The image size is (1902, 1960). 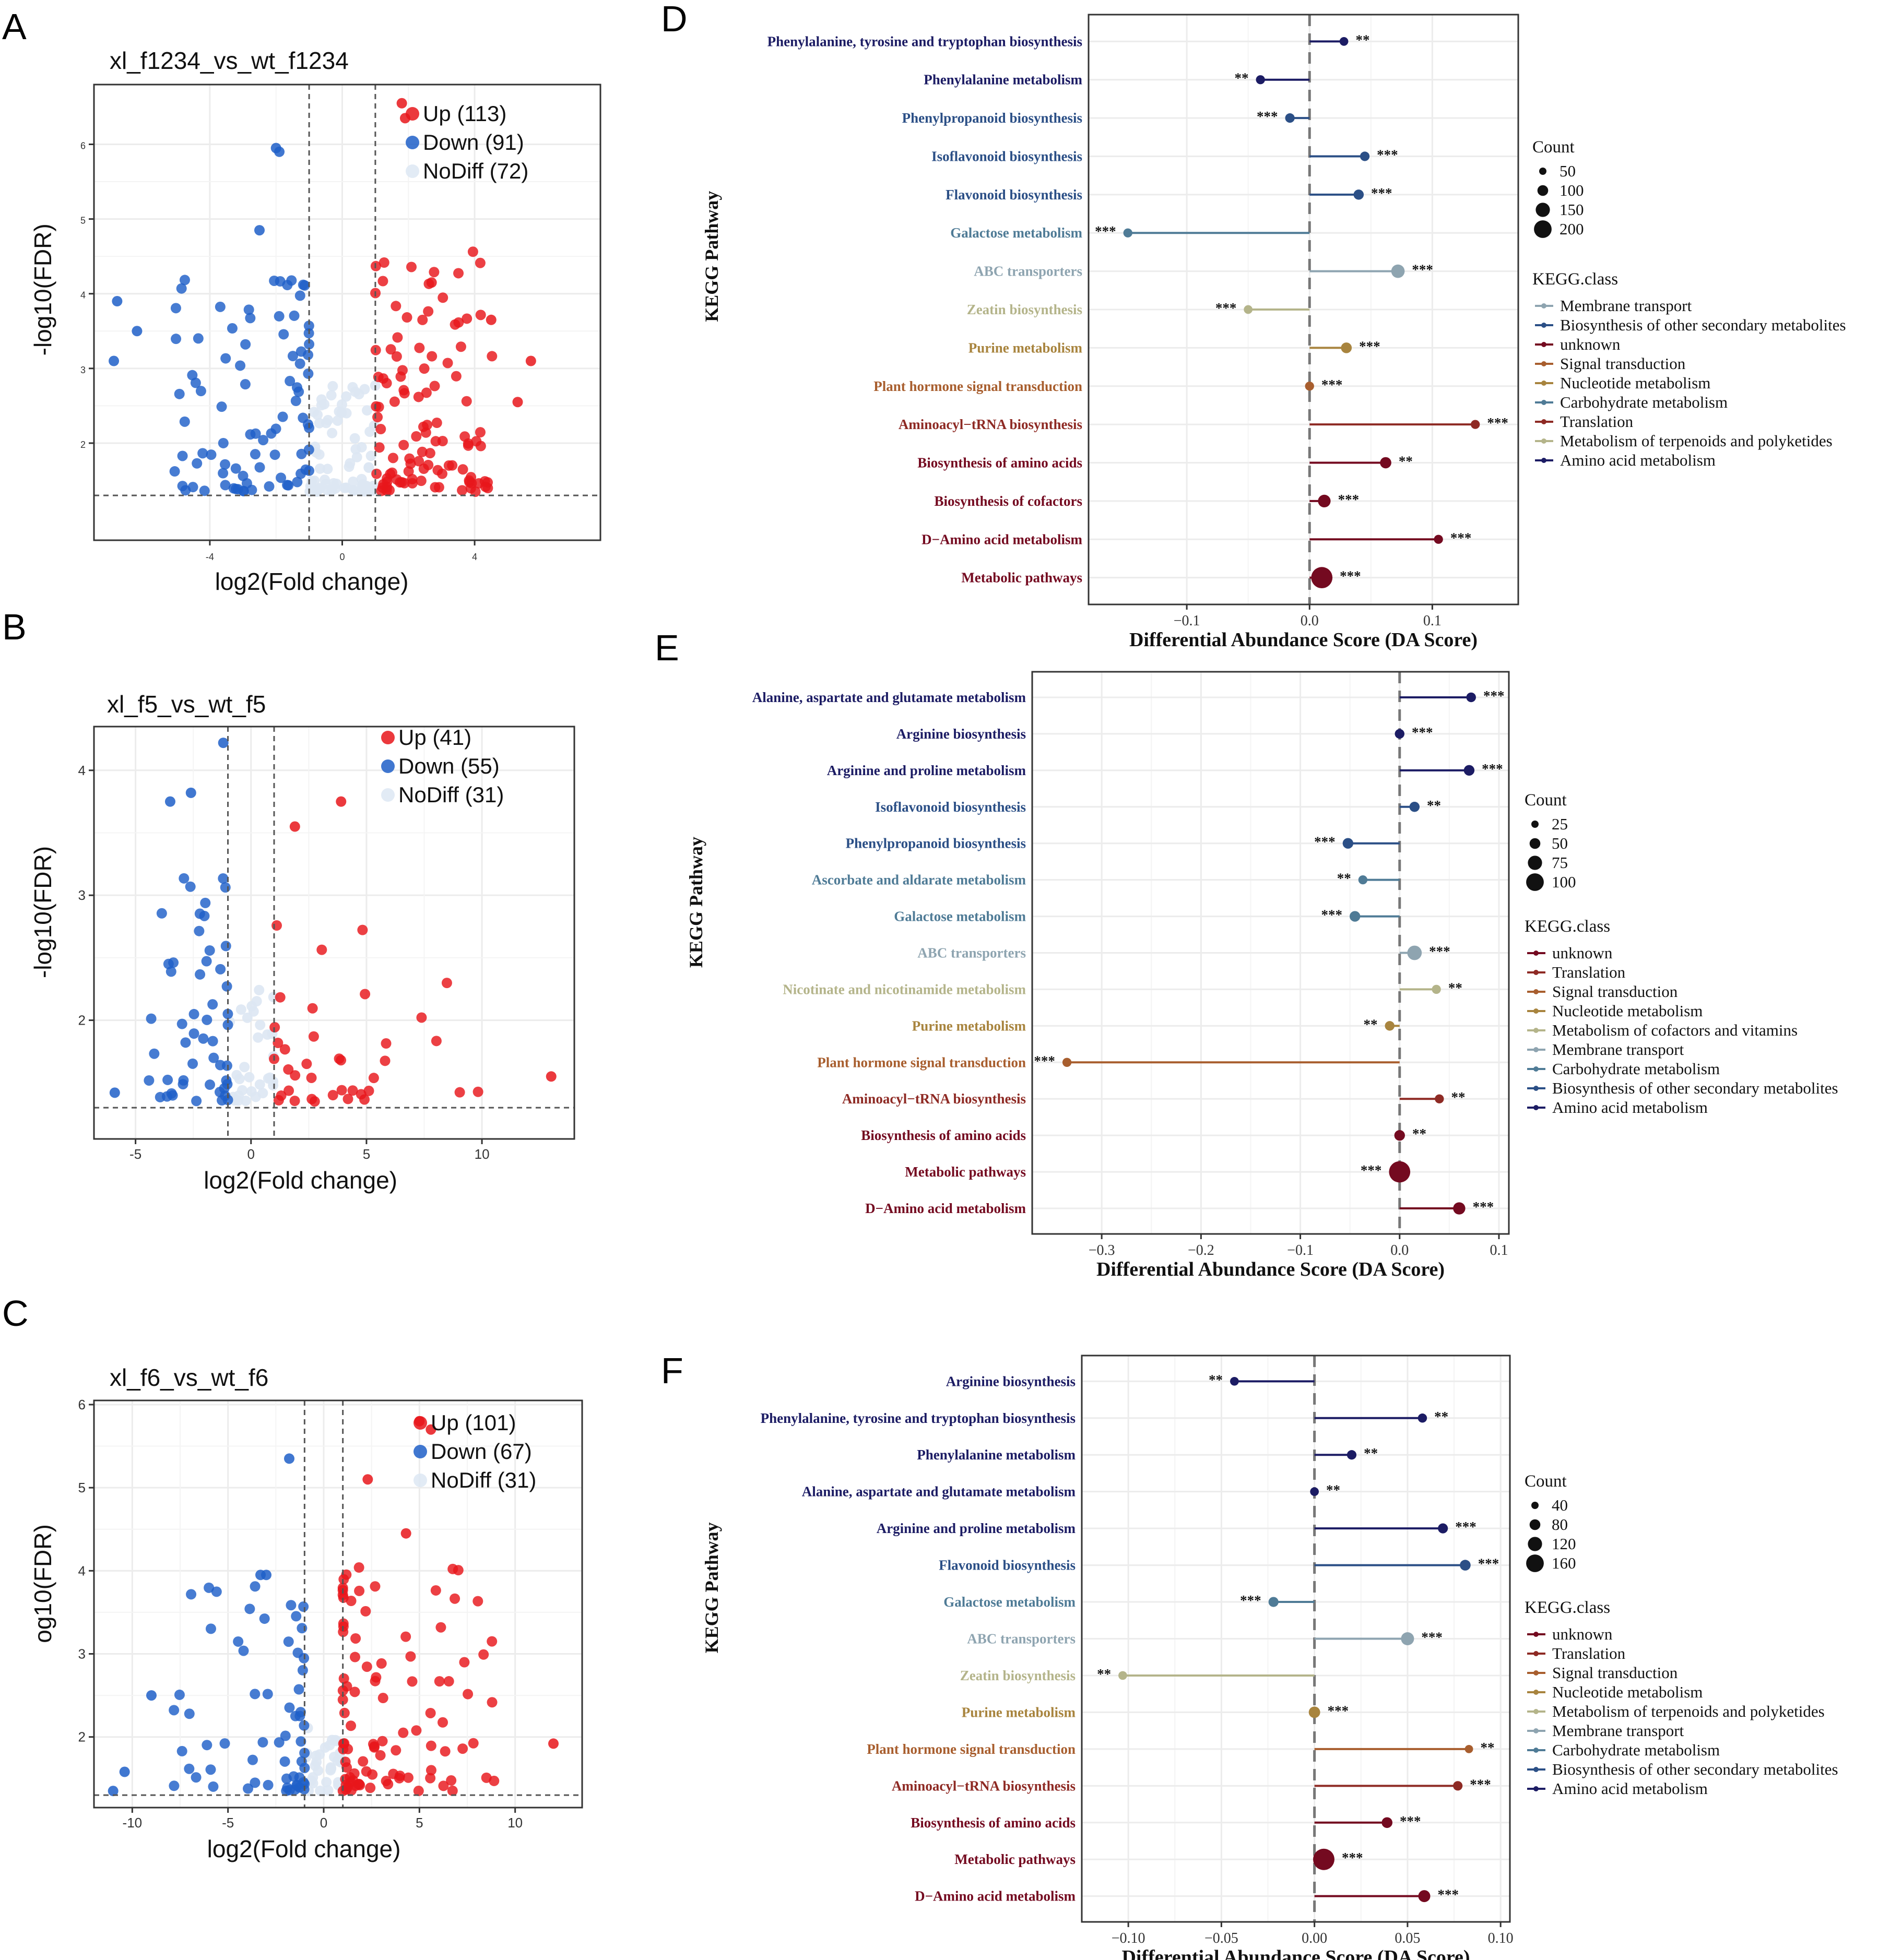 I want to click on pathway-label: Phenylpropanoid biosynthesis, so click(x=936, y=843).